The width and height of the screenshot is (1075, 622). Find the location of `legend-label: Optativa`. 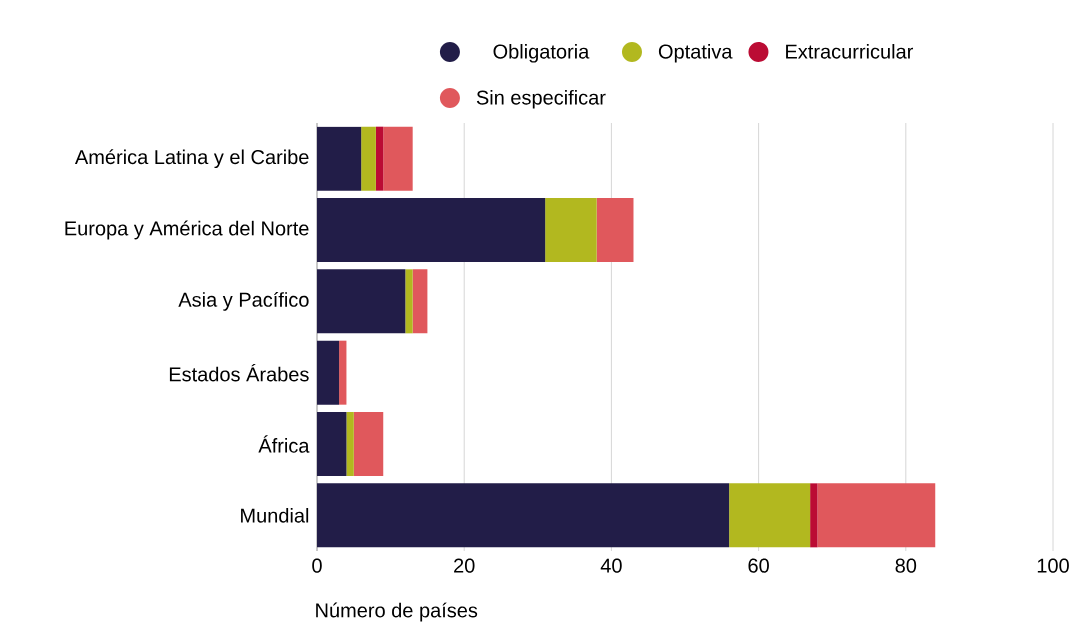

legend-label: Optativa is located at coordinates (695, 53).